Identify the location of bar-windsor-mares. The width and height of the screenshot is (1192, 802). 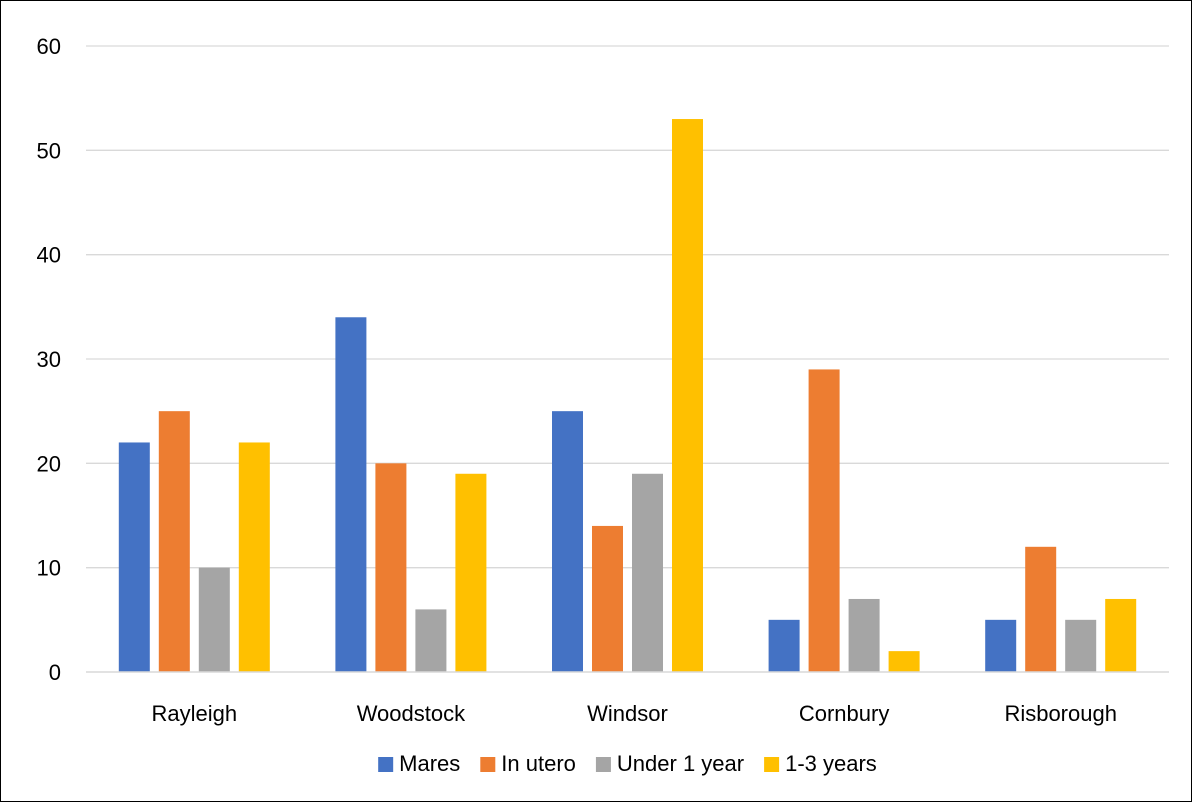
(567, 541).